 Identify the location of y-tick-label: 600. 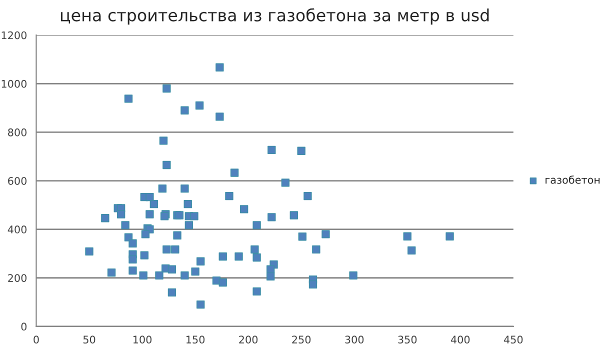
(17, 180).